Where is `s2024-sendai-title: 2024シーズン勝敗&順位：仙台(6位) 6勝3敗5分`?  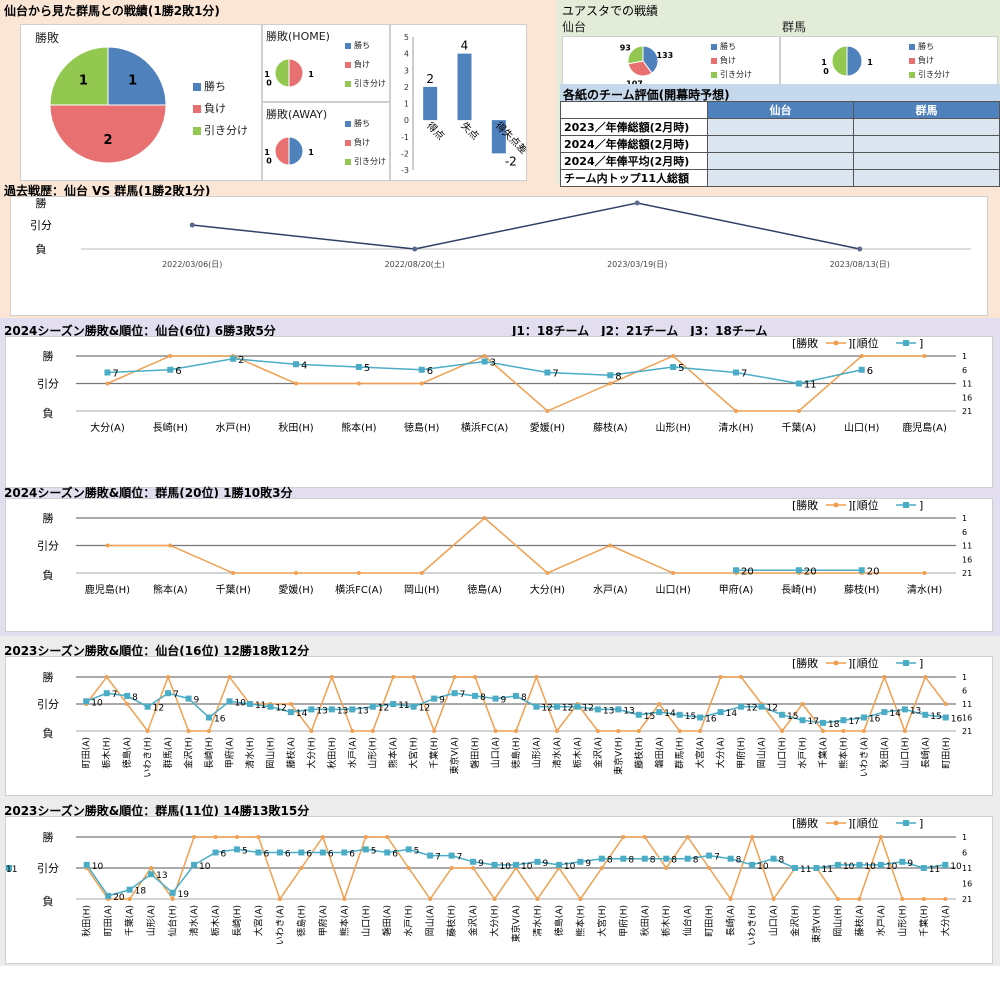 s2024-sendai-title: 2024シーズン勝敗&順位：仙台(6位) 6勝3敗5分 is located at coordinates (140, 331).